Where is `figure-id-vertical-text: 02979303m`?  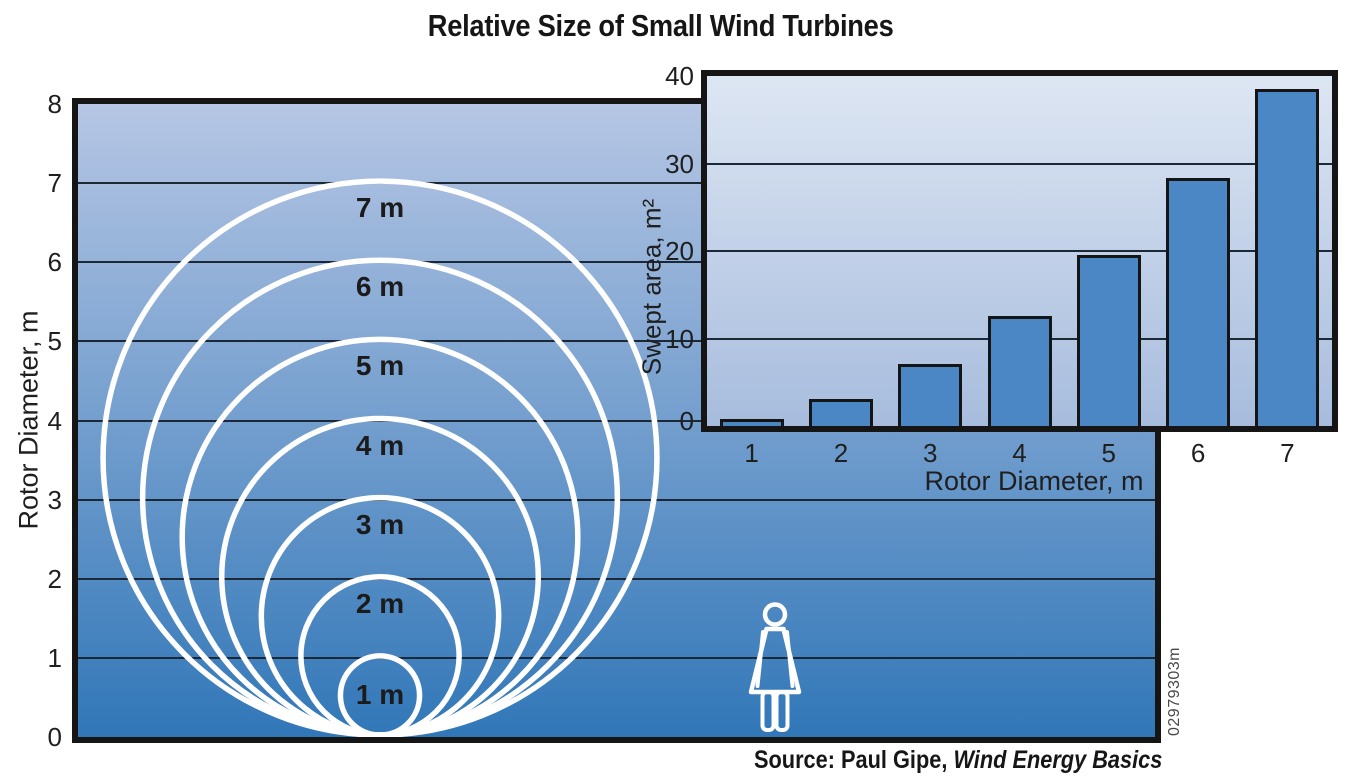 figure-id-vertical-text: 02979303m is located at coordinates (1174, 691).